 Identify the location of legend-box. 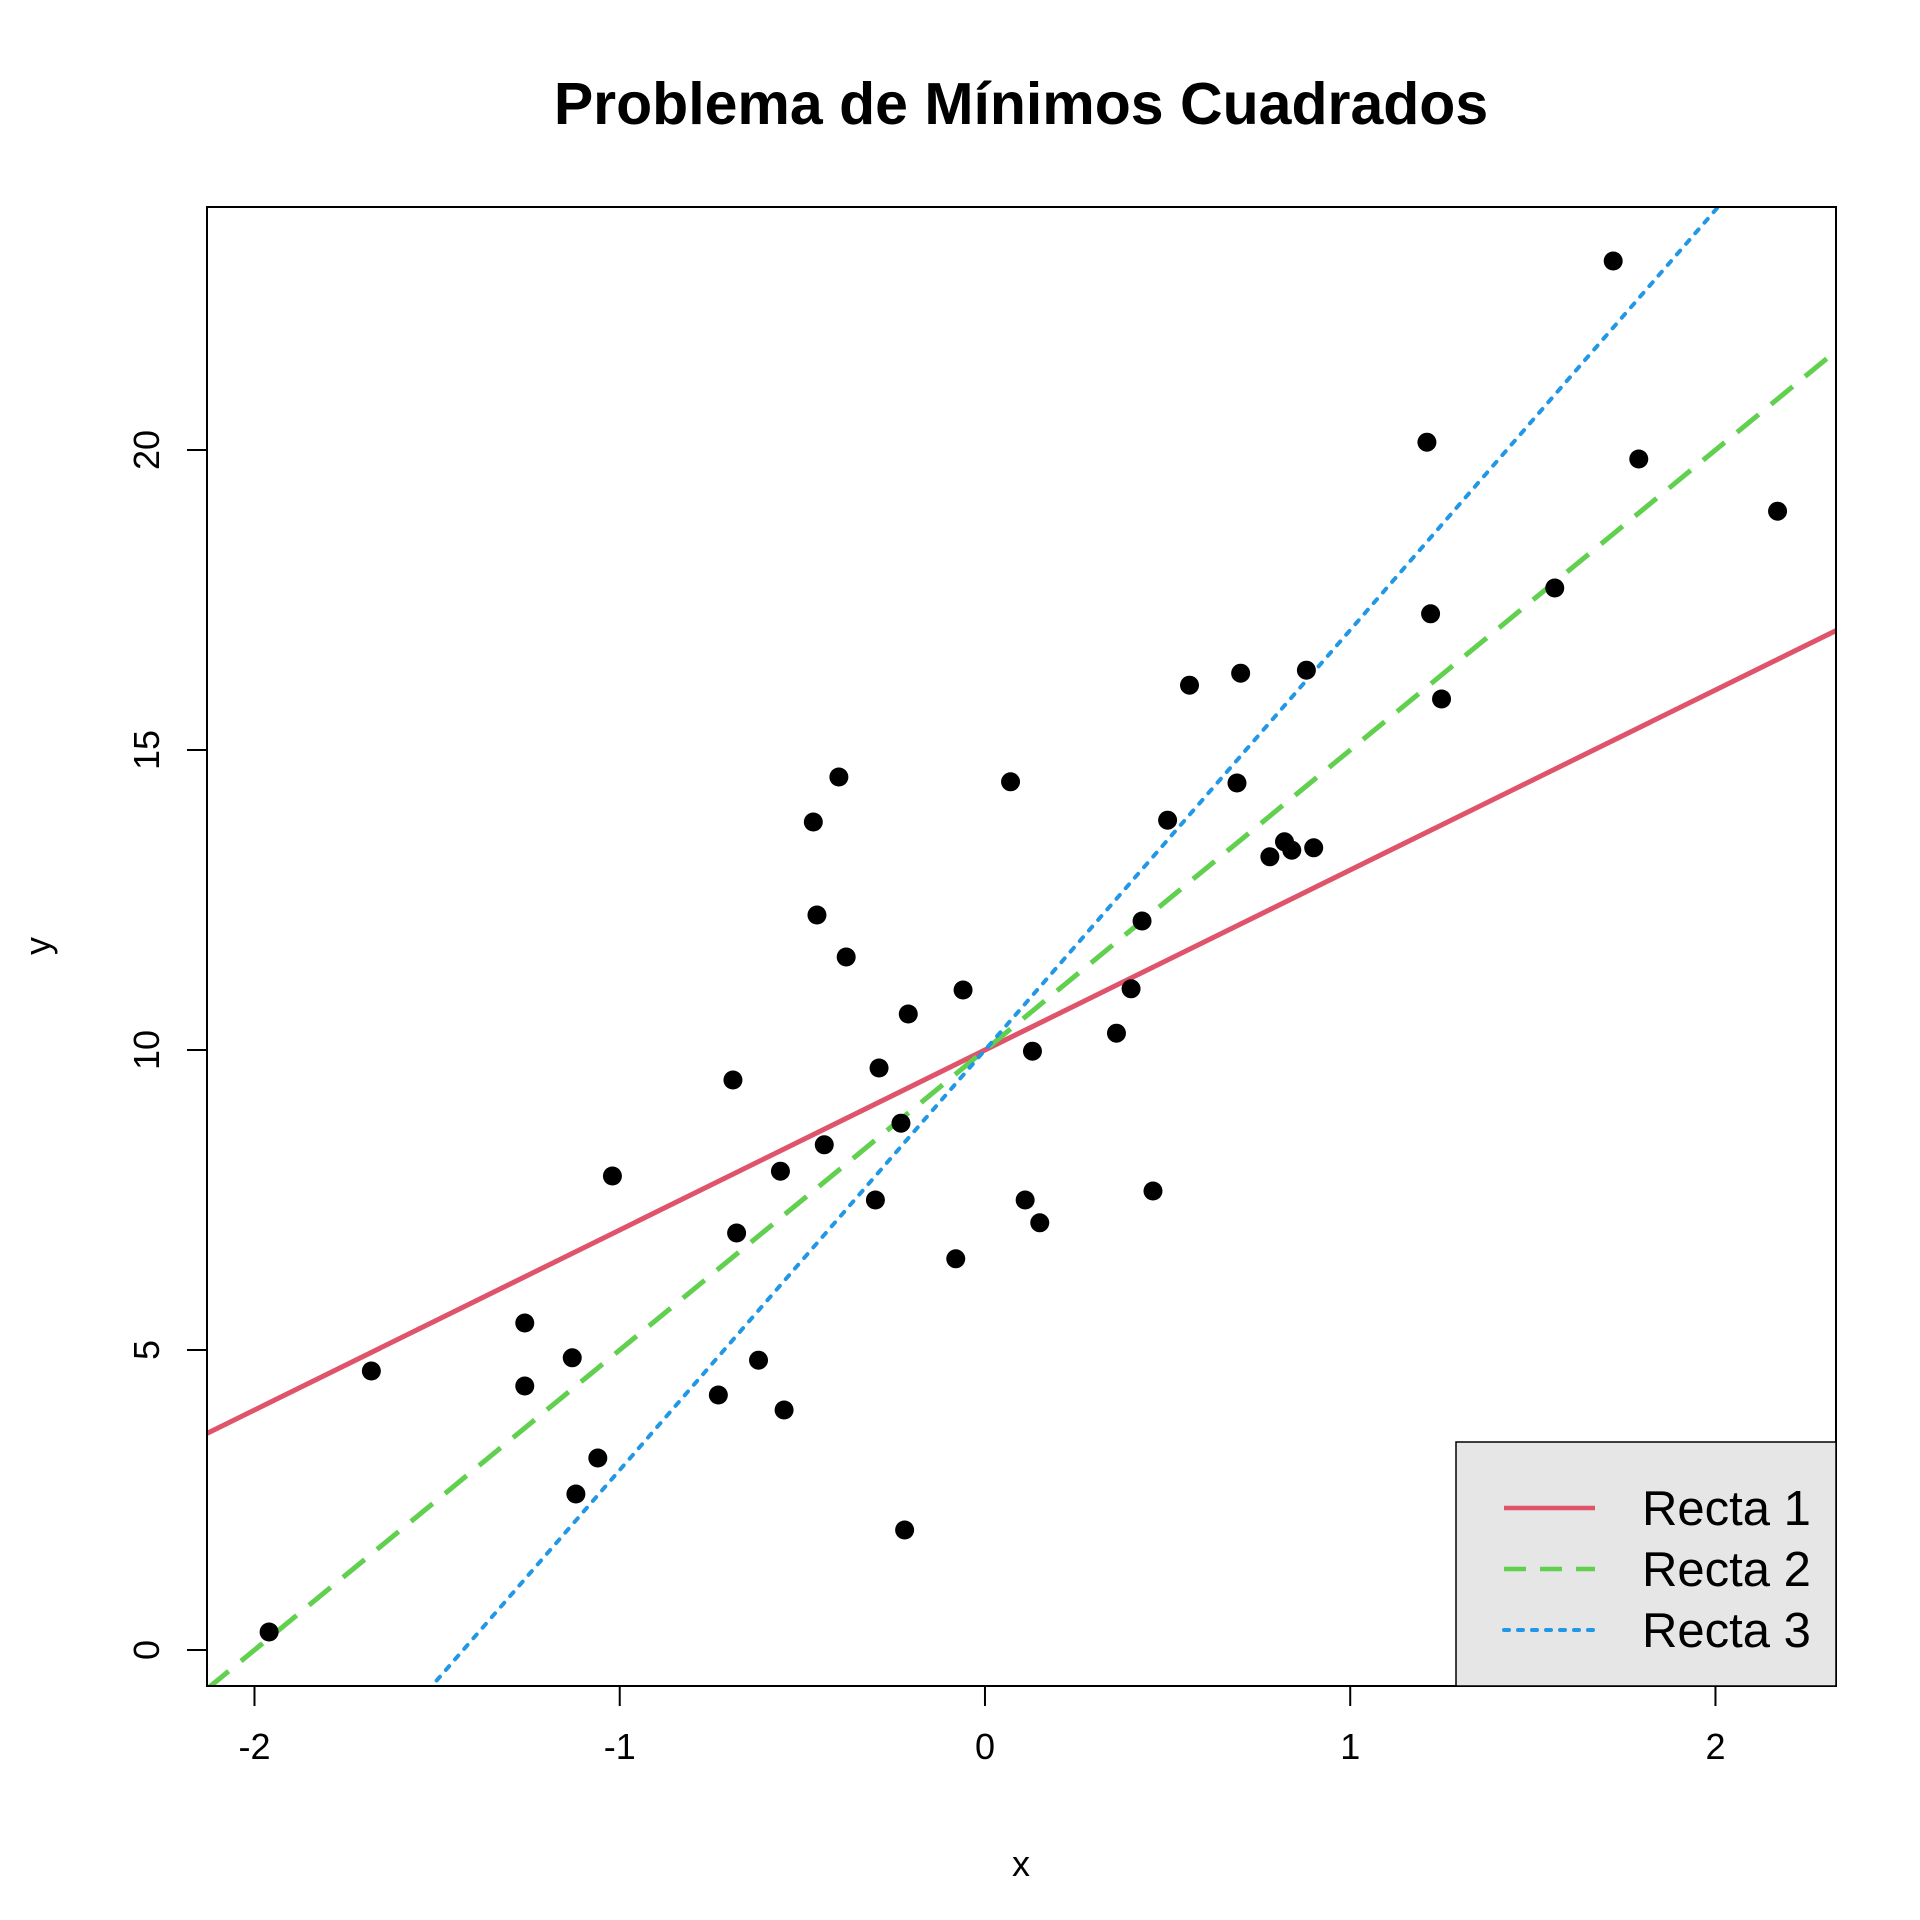
(1646, 1564).